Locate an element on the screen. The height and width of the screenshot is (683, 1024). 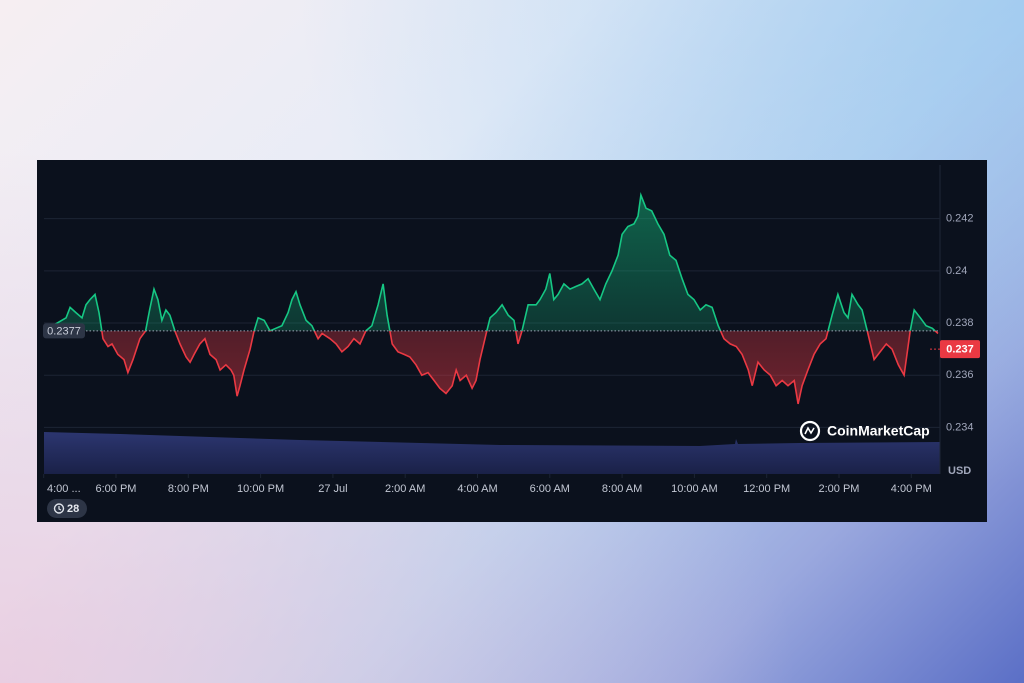
x-tick-label: 4:00 PM is located at coordinates (911, 489).